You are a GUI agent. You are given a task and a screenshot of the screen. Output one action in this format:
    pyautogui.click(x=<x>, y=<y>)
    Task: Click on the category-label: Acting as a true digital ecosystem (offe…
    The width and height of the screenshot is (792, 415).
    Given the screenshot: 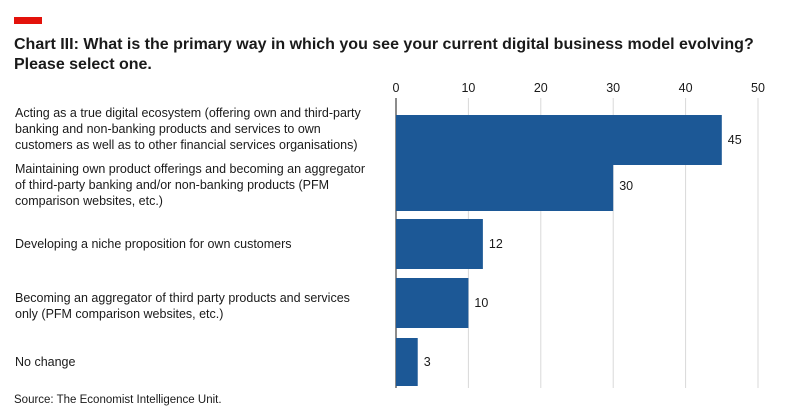 What is the action you would take?
    pyautogui.click(x=188, y=129)
    